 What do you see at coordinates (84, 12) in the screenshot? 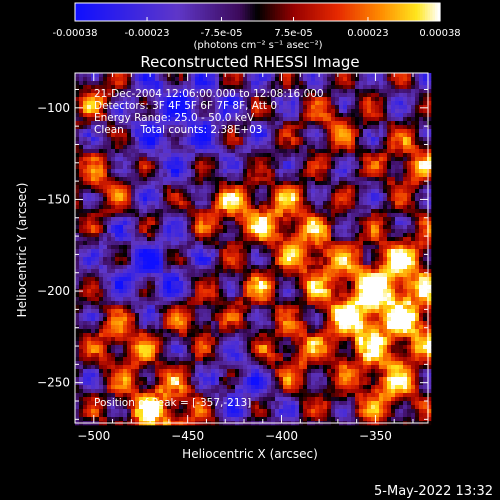
I see `colorbar-cell` at bounding box center [84, 12].